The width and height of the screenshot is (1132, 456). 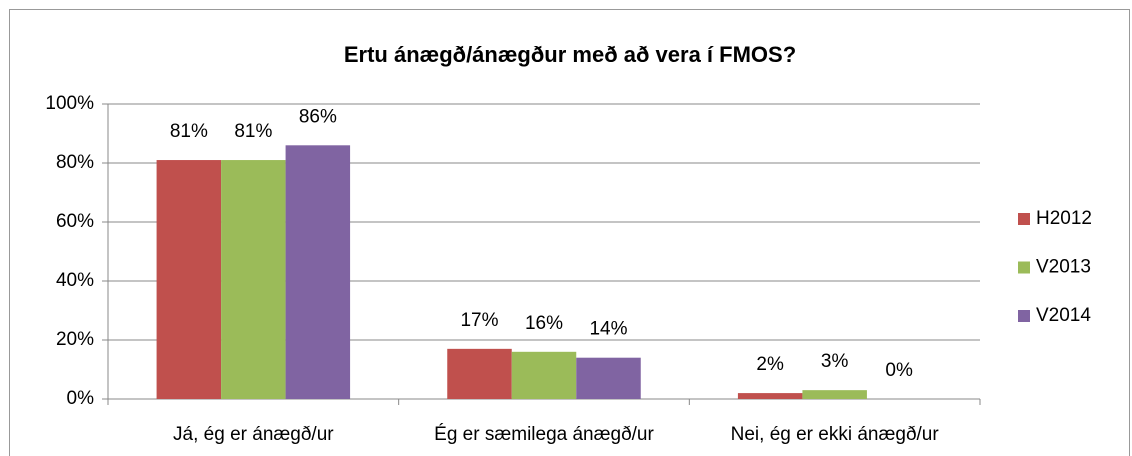 What do you see at coordinates (75, 339) in the screenshot?
I see `y-tick-label: 20%` at bounding box center [75, 339].